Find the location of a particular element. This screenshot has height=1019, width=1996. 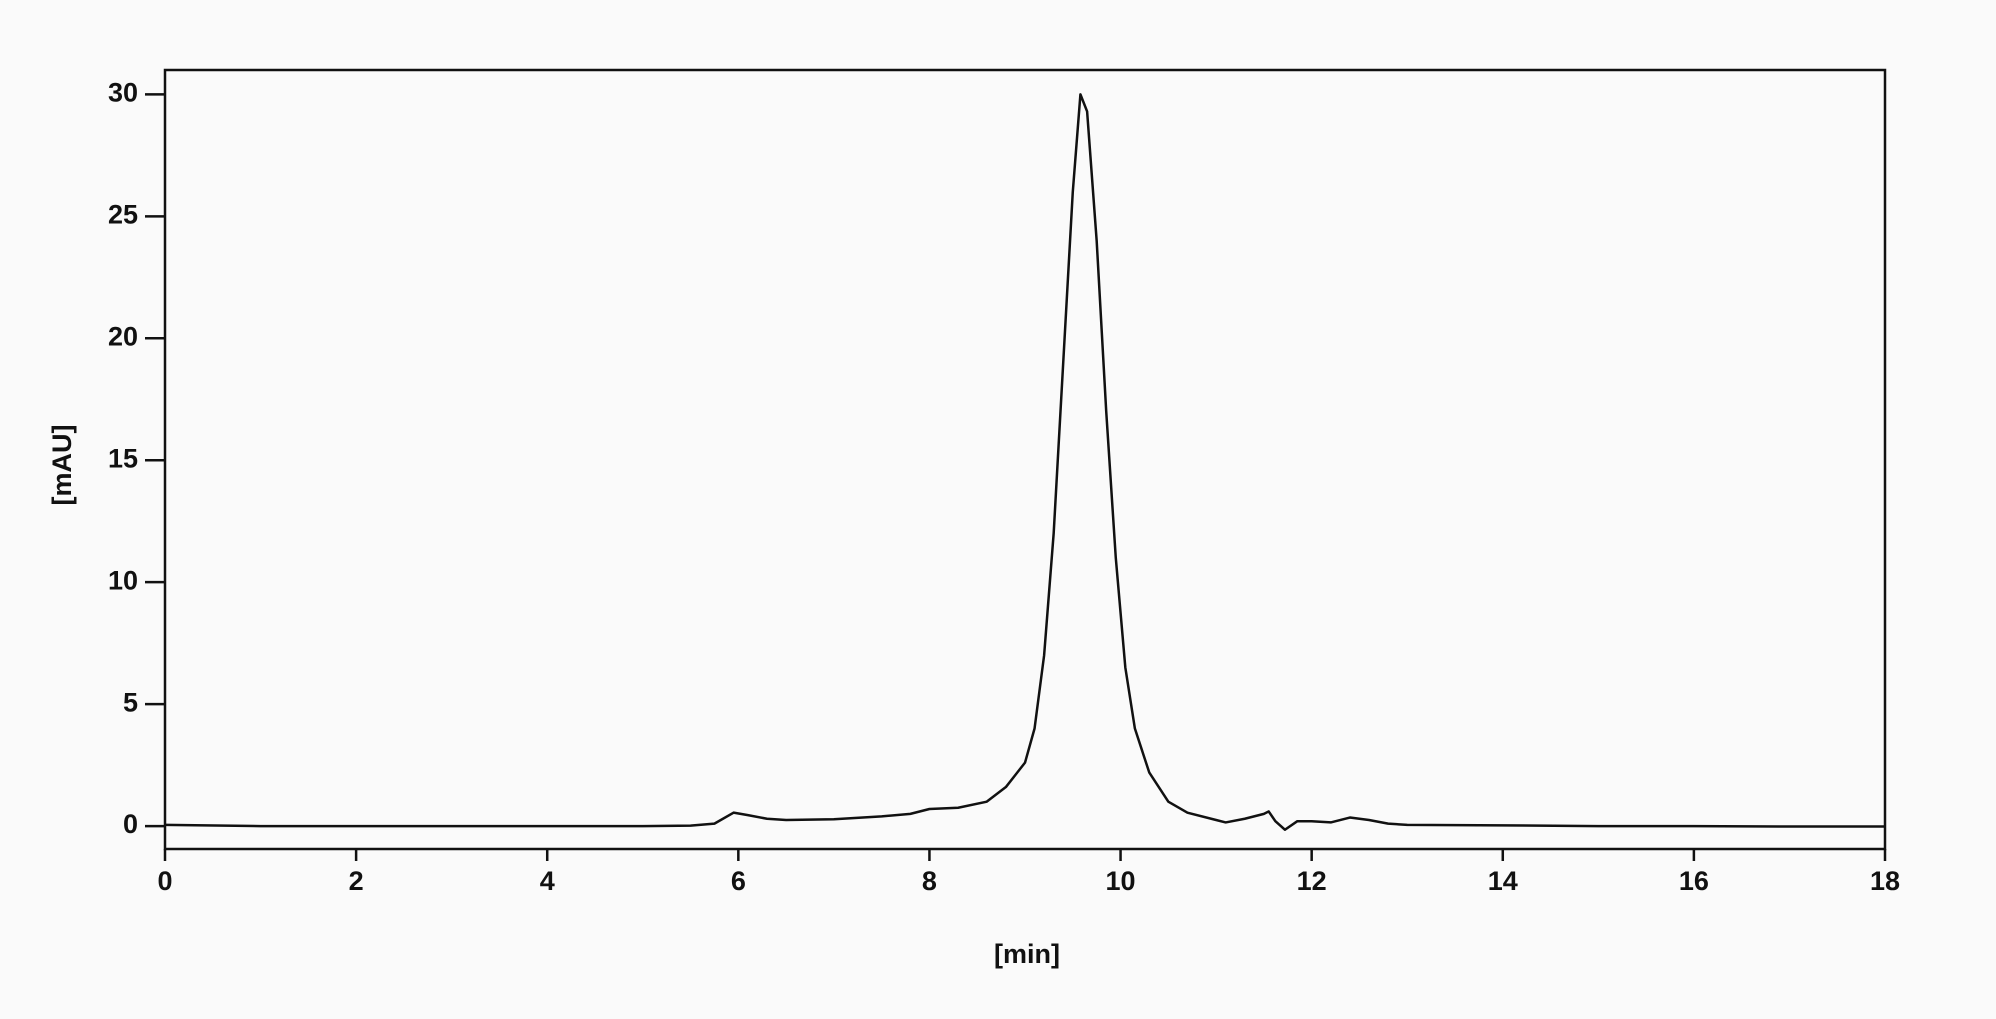

y-tick-label: 30 is located at coordinates (123, 93).